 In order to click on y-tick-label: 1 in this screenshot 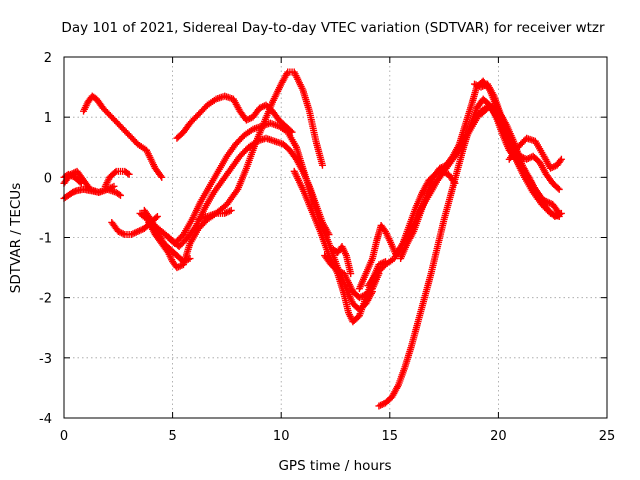, I will do `click(48, 118)`.